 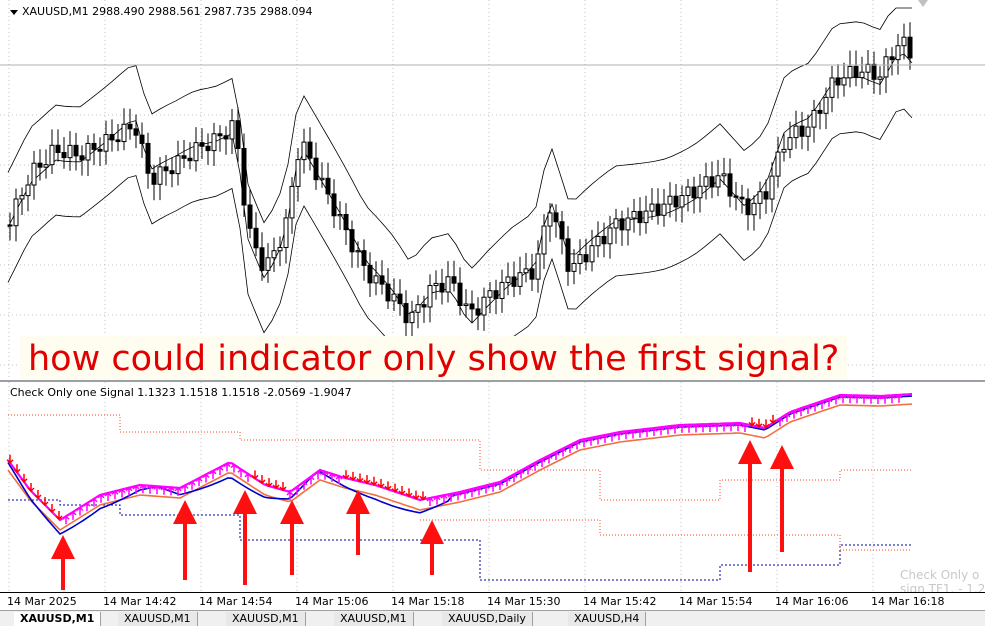 I want to click on tab-chart-2: XAUUSD,M1, so click(x=158, y=619).